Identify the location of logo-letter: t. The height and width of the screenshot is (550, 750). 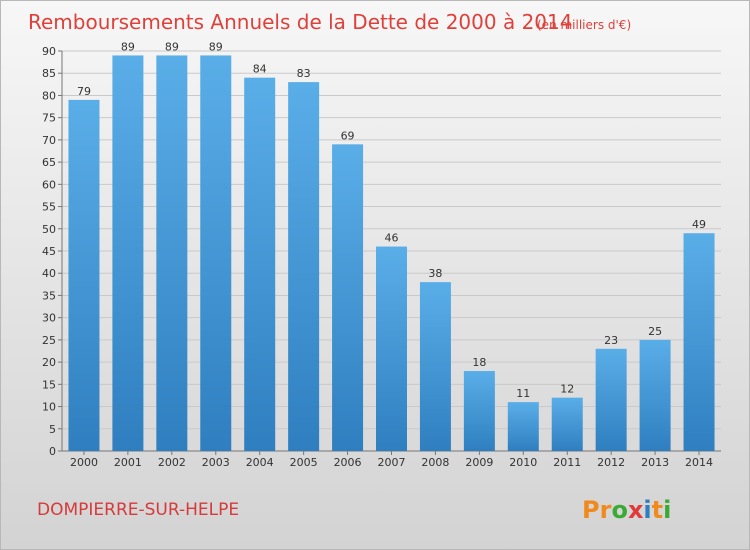
(657, 510).